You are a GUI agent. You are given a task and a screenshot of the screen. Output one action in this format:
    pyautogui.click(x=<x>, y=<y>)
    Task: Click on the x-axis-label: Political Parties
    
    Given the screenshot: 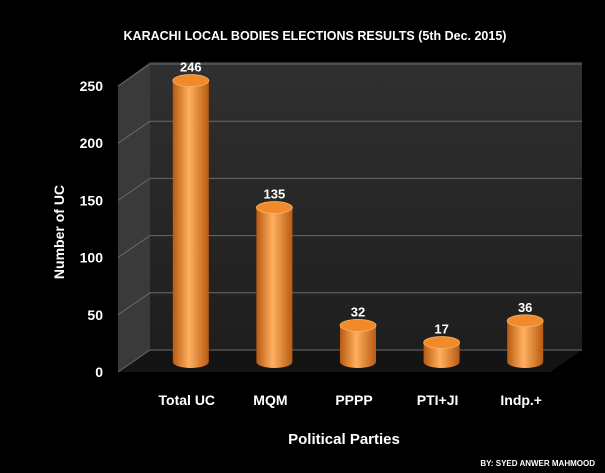 What is the action you would take?
    pyautogui.click(x=344, y=439)
    